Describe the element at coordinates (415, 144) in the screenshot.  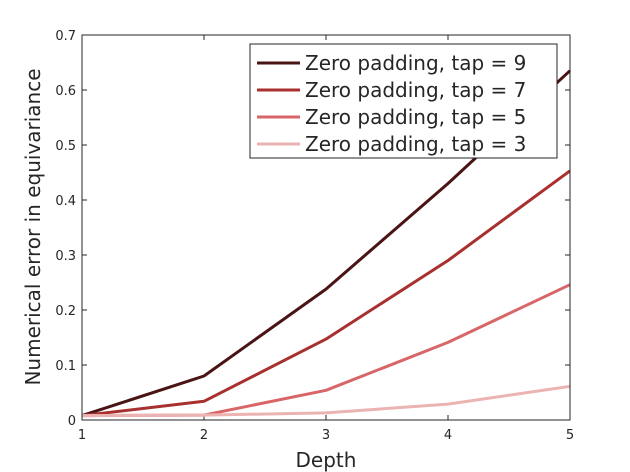
I see `legend-label-3: Zero padding, tap = 3` at that location.